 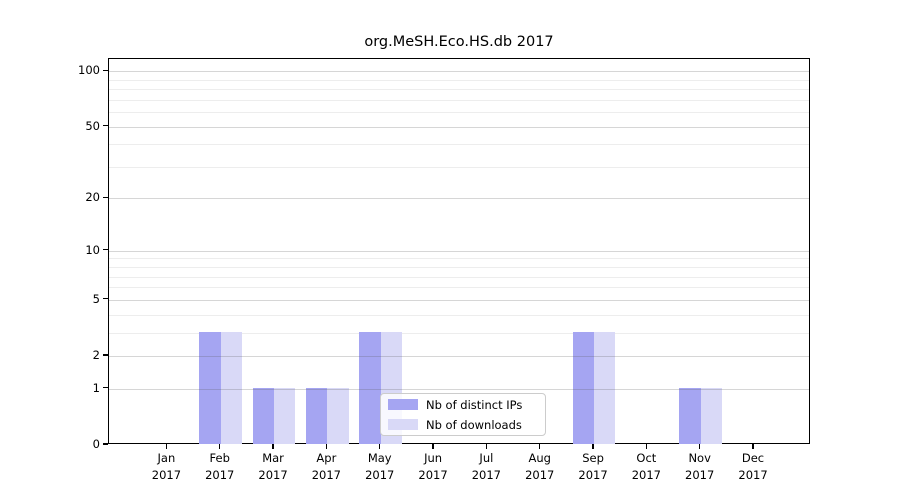 What do you see at coordinates (380, 466) in the screenshot?
I see `x-tick-label: May 2017` at bounding box center [380, 466].